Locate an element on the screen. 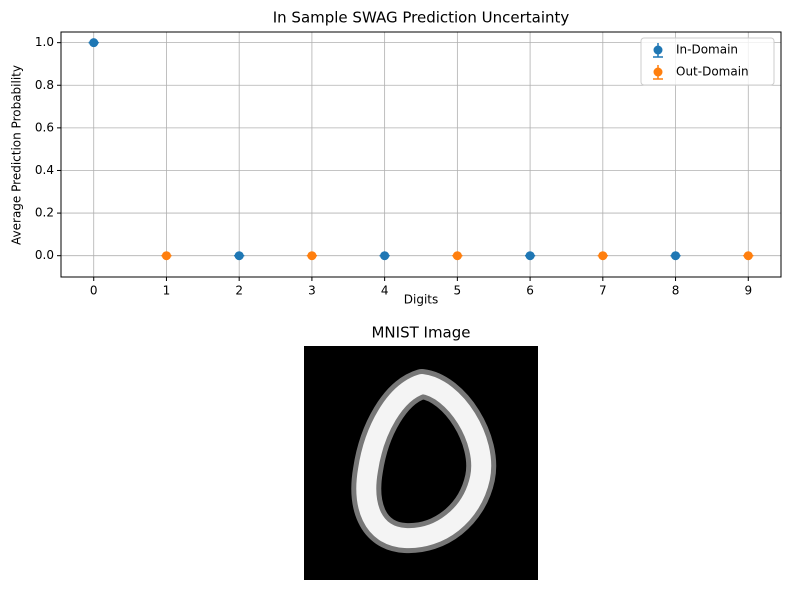 This screenshot has height=594, width=790. x-tick-label: 6 is located at coordinates (530, 291).